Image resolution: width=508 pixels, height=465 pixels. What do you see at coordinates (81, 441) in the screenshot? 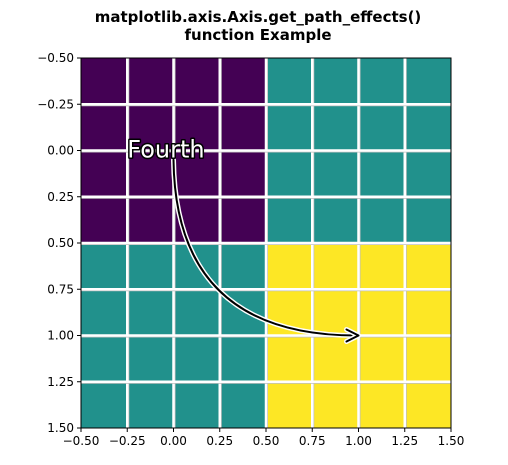
I see `x-tick-label: −0.50` at bounding box center [81, 441].